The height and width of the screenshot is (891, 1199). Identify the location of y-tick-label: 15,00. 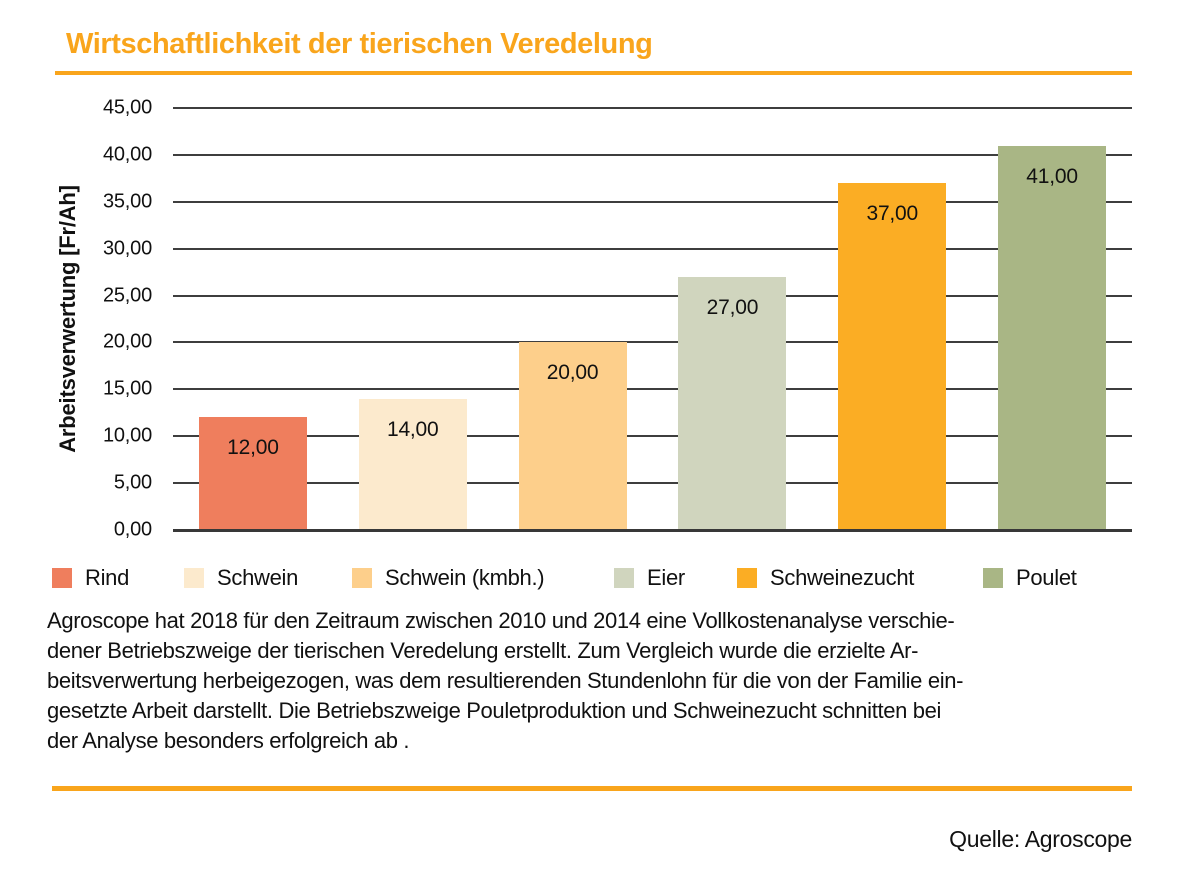
(127, 388).